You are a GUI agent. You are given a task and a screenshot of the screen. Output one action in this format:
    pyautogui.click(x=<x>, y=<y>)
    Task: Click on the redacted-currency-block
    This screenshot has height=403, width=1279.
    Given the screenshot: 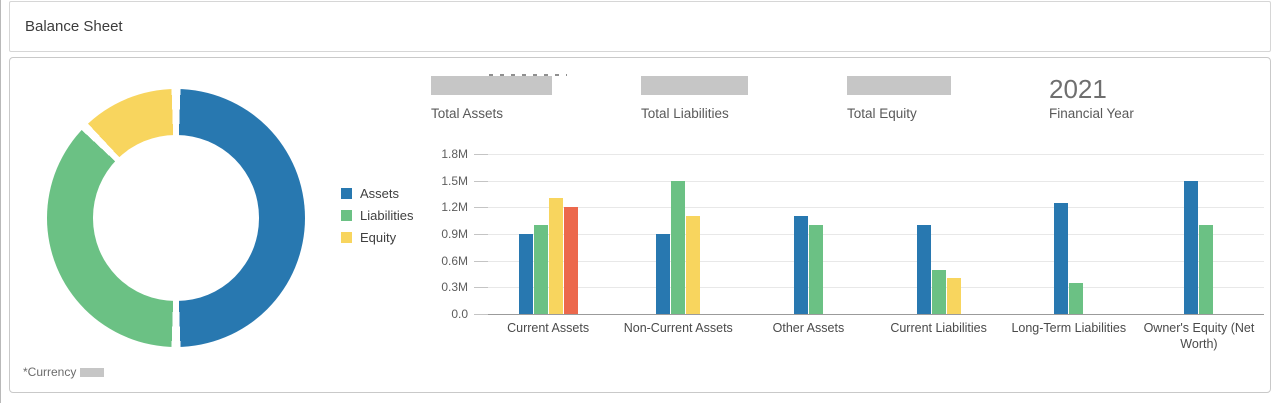 What is the action you would take?
    pyautogui.click(x=92, y=372)
    